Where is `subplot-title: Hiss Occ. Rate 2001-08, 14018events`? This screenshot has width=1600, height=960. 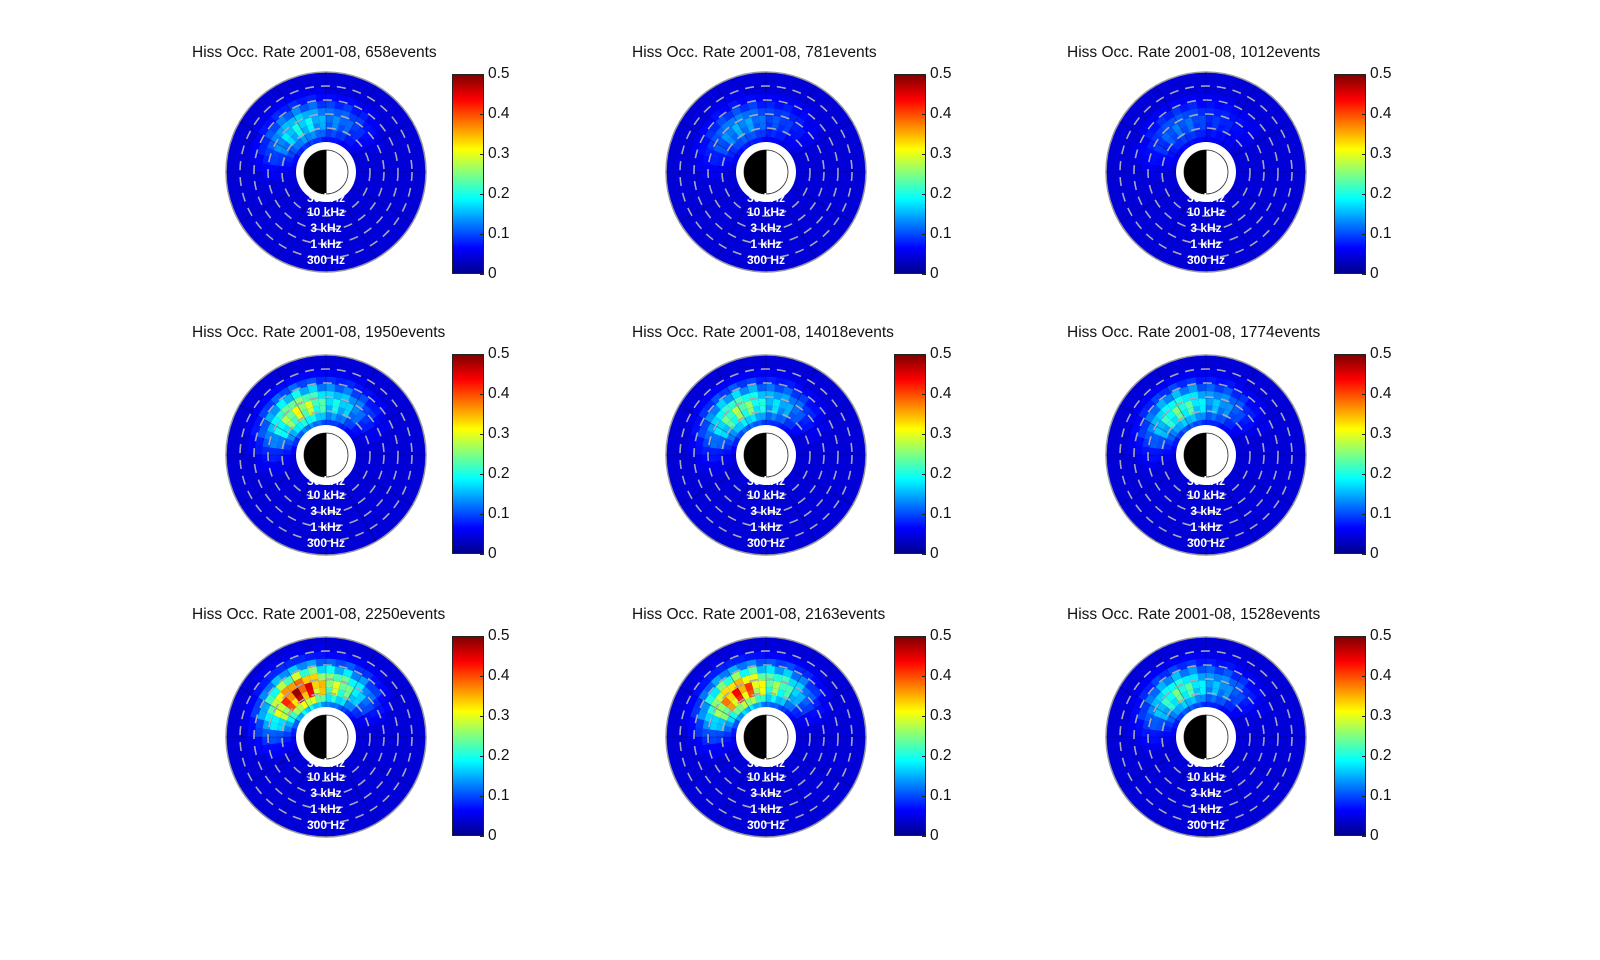 subplot-title: Hiss Occ. Rate 2001-08, 14018events is located at coordinates (763, 332).